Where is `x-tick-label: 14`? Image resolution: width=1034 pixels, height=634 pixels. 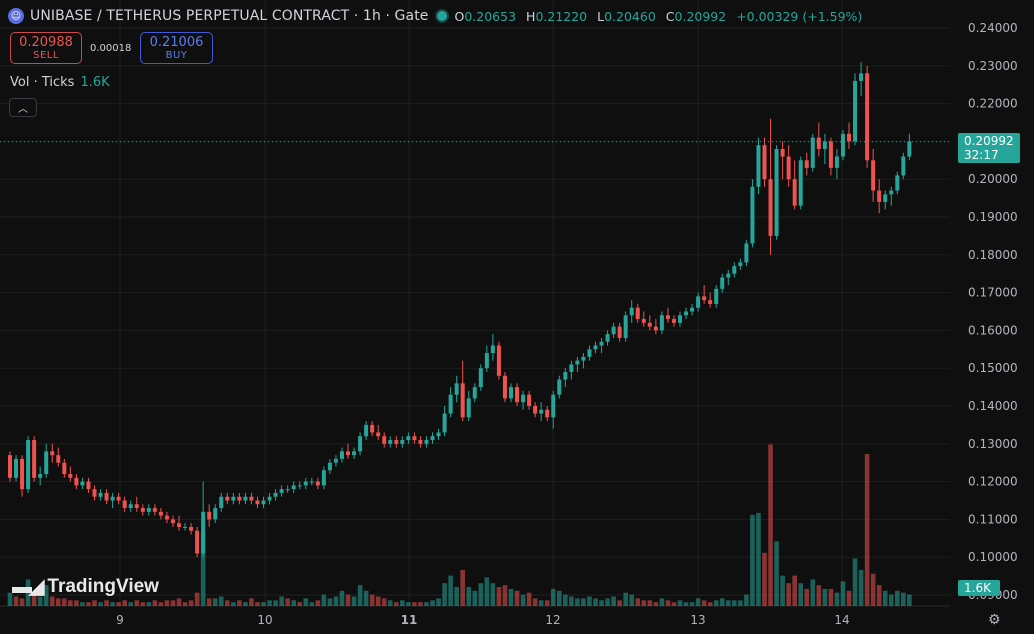 x-tick-label: 14 is located at coordinates (841, 620).